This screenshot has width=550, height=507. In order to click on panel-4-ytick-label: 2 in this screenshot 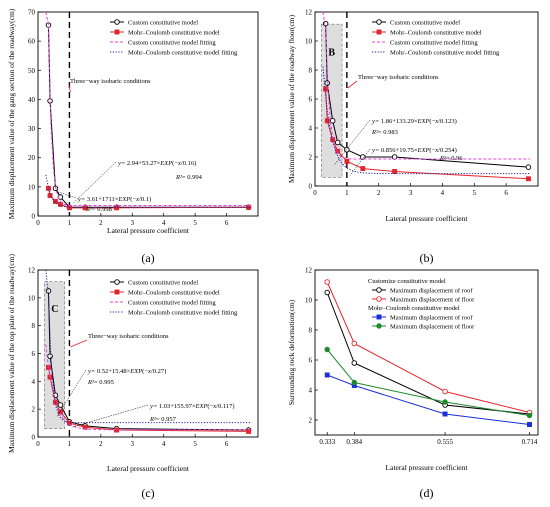, I will do `click(311, 421)`.